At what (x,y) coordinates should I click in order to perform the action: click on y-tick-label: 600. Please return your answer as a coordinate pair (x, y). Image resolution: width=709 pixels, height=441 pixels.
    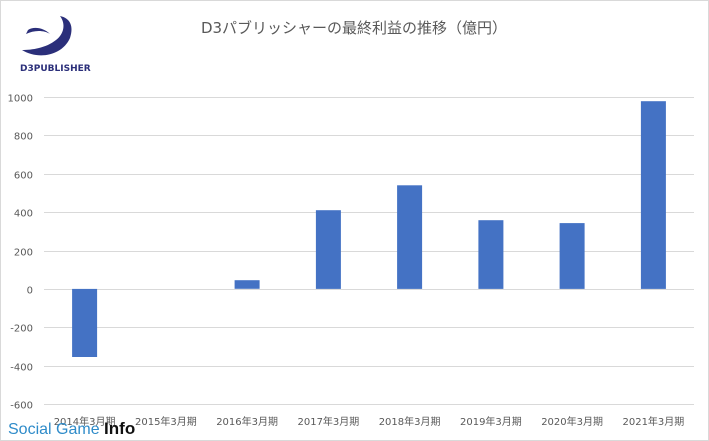
    Looking at the image, I should click on (23, 176).